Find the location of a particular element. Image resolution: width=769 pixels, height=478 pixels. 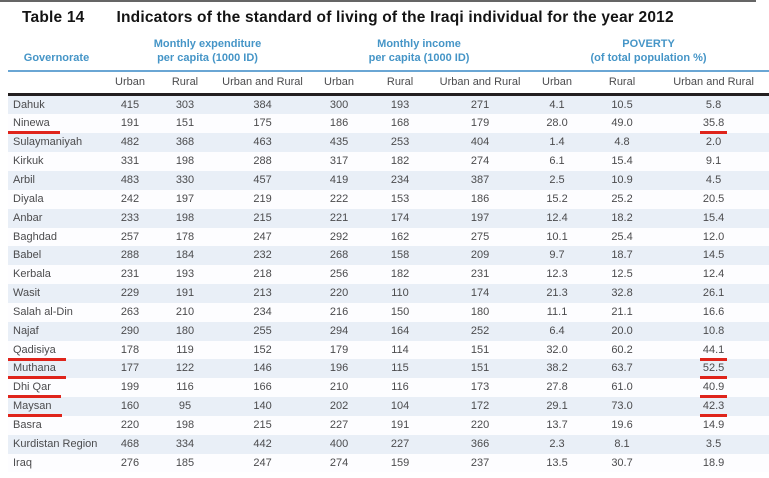

governorate-cell: Anbar is located at coordinates (56, 218).